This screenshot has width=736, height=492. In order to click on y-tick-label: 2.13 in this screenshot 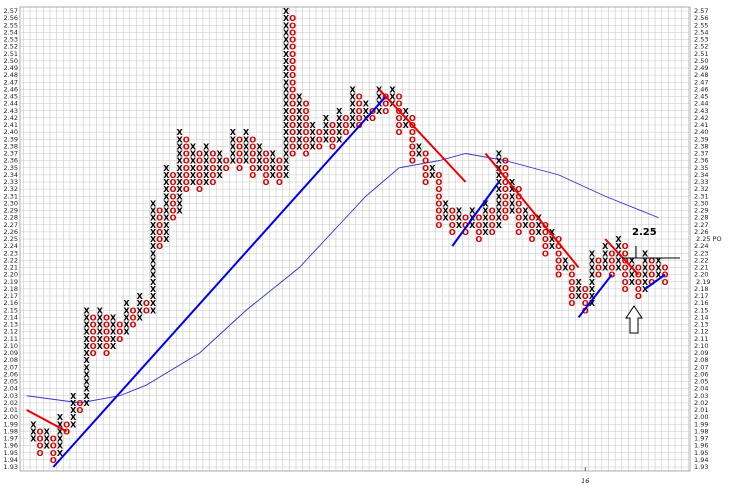, I will do `click(11, 325)`.